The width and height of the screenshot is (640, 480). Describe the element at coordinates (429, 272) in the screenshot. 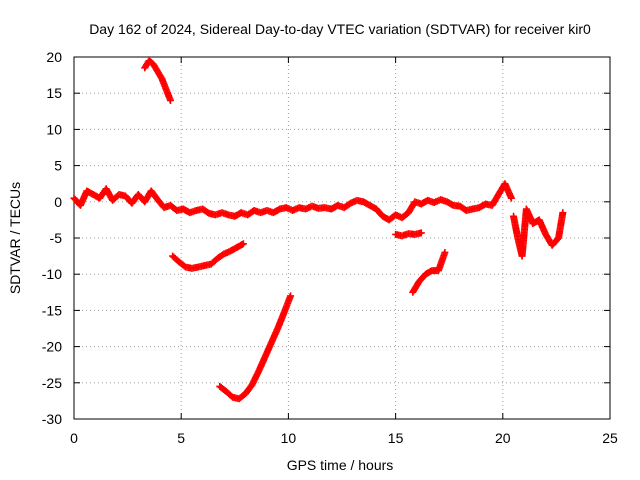

I see `series-arc-e` at that location.